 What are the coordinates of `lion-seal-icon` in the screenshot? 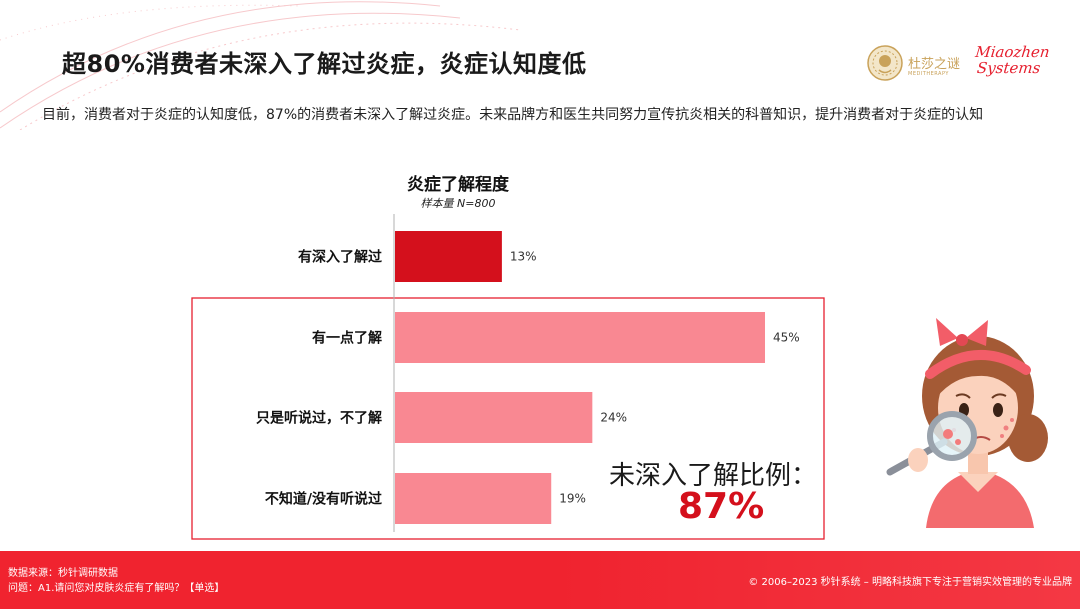 It's located at (885, 63).